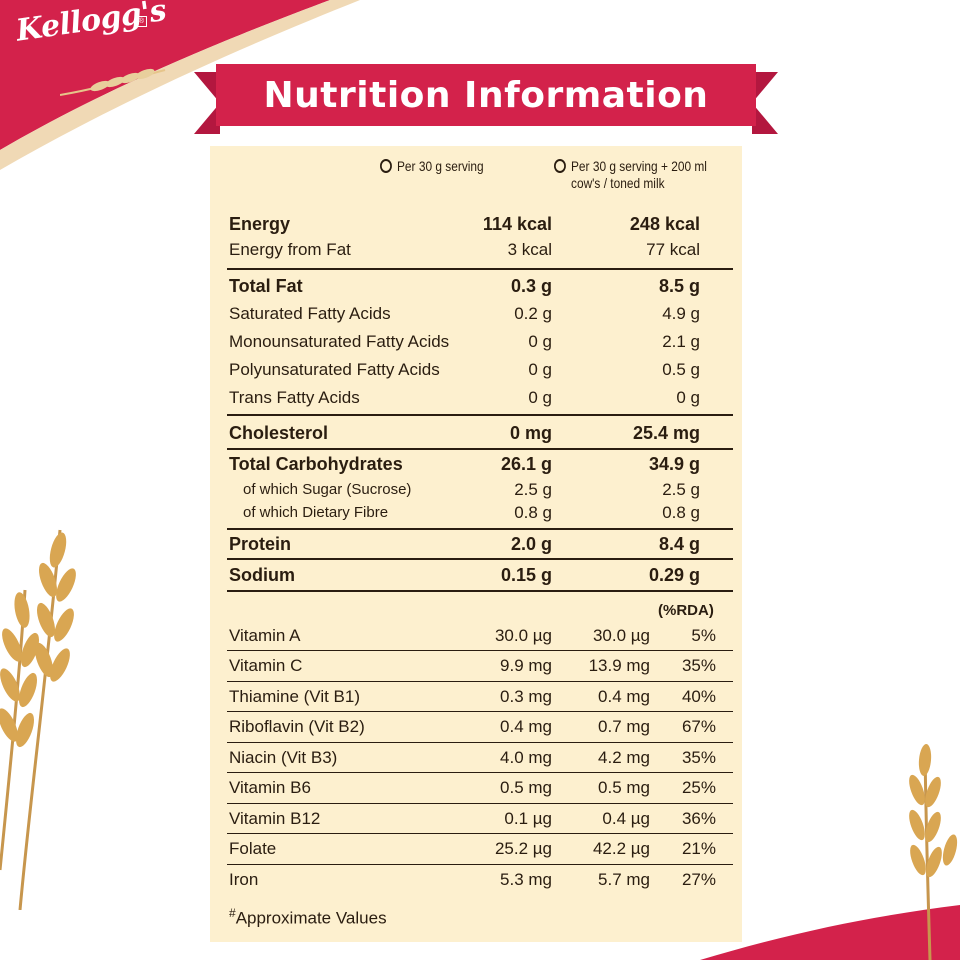 Image resolution: width=960 pixels, height=960 pixels. I want to click on table-row: Vitamin B6 0.5 mg 0.5 mg 25%, so click(472, 787).